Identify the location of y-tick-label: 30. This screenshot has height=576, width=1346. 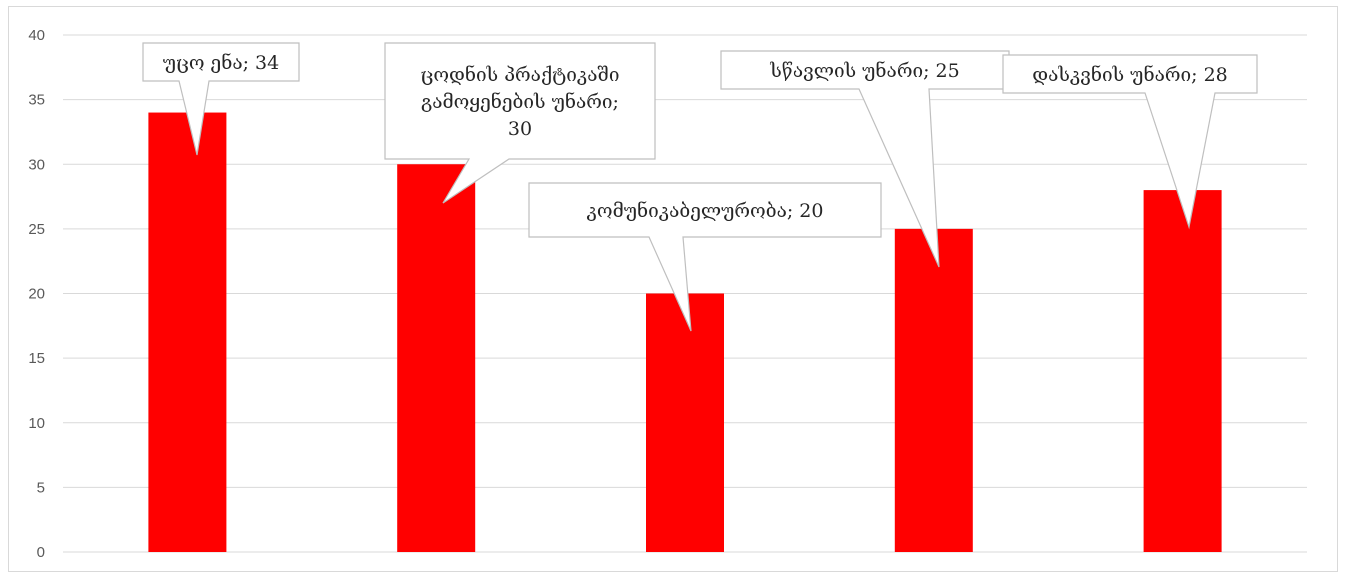
(36, 164).